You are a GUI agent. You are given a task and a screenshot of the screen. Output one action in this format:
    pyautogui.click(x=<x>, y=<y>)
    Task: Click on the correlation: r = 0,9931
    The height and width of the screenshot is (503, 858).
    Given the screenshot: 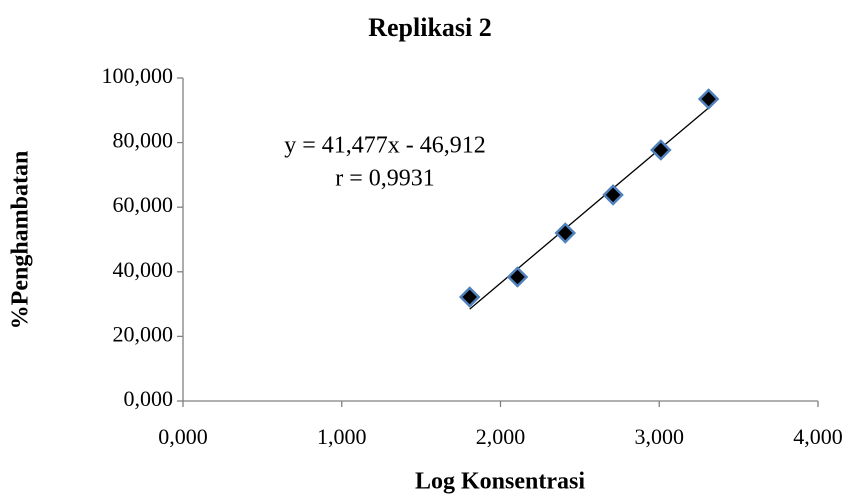 What is the action you would take?
    pyautogui.click(x=385, y=179)
    